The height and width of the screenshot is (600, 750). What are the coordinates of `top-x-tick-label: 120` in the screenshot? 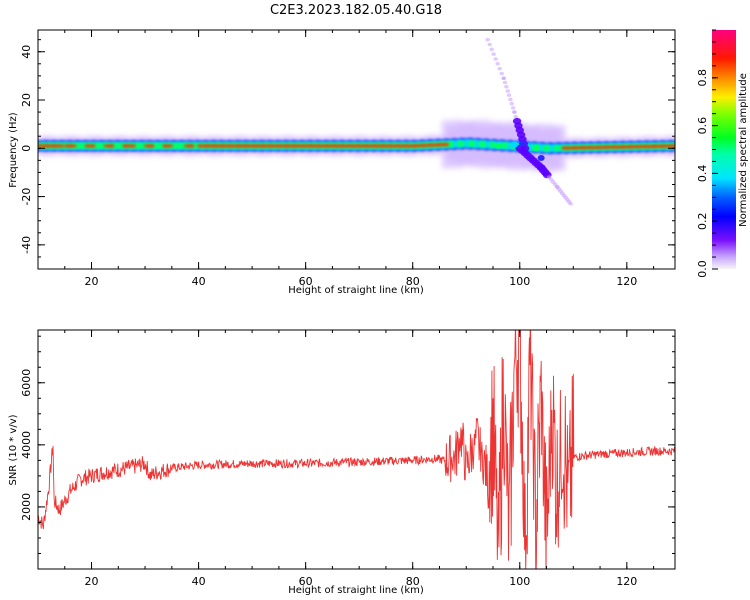 It's located at (626, 281).